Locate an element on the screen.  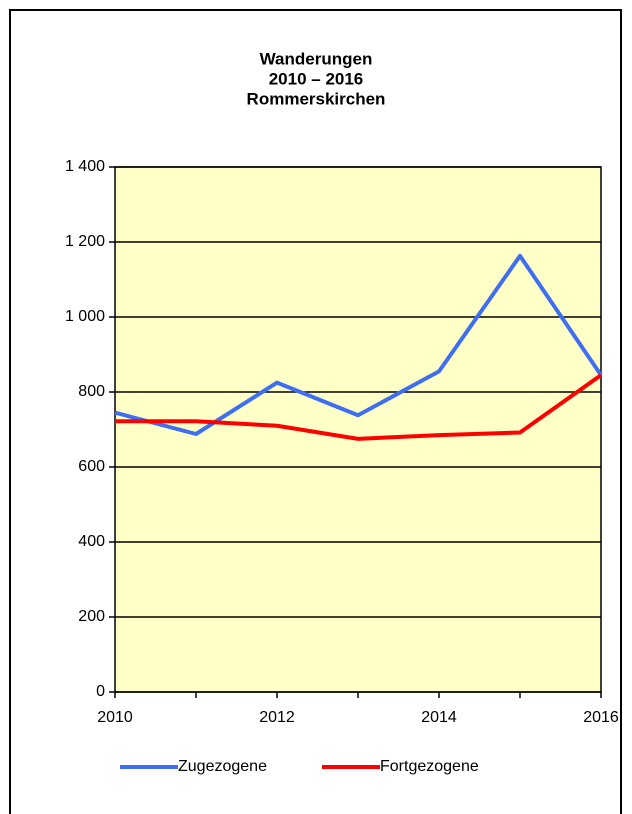
y-tick-label: 1 400 is located at coordinates (85, 166).